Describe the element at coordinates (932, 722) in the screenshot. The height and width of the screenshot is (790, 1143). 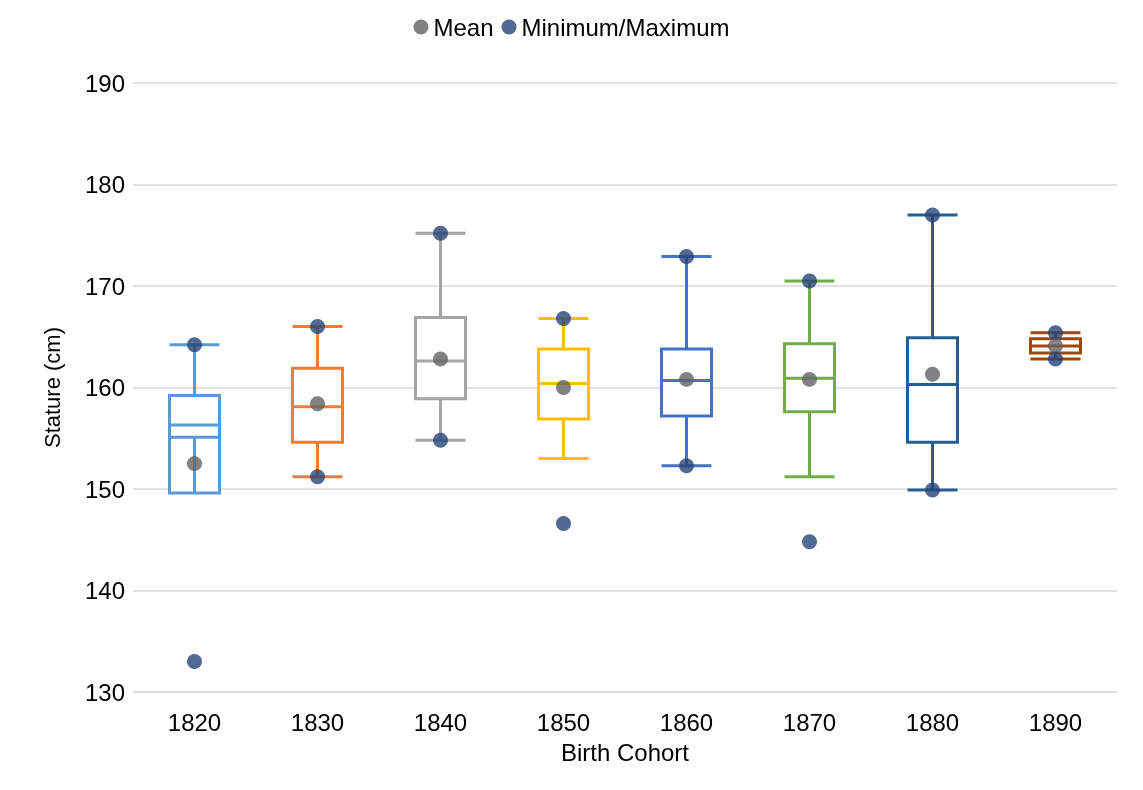
I see `x-tick-label: 1880` at that location.